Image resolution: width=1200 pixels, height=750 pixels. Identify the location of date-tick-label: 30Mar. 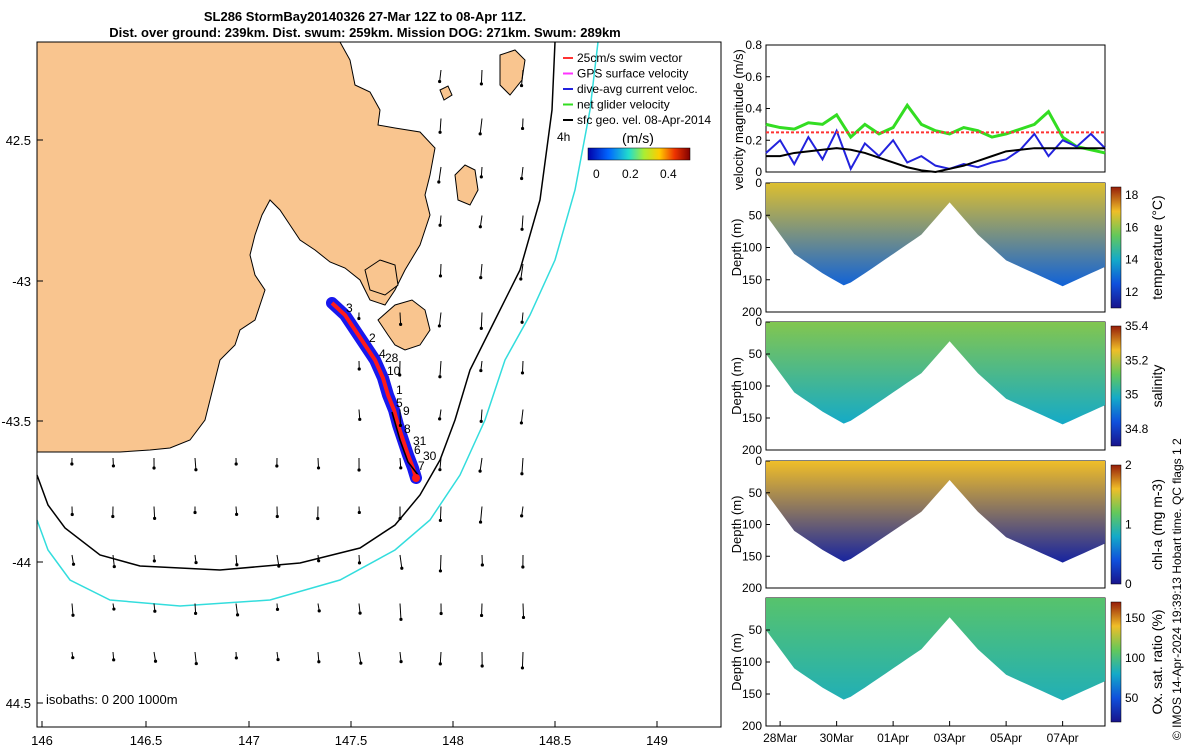
(837, 738).